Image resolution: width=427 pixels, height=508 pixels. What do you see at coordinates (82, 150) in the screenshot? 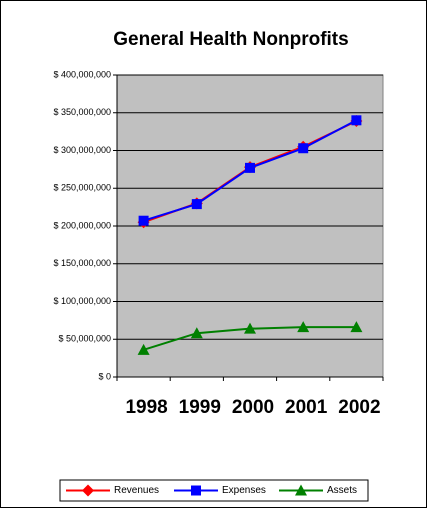
I see `y-tick-label: $ 300,000,000` at bounding box center [82, 150].